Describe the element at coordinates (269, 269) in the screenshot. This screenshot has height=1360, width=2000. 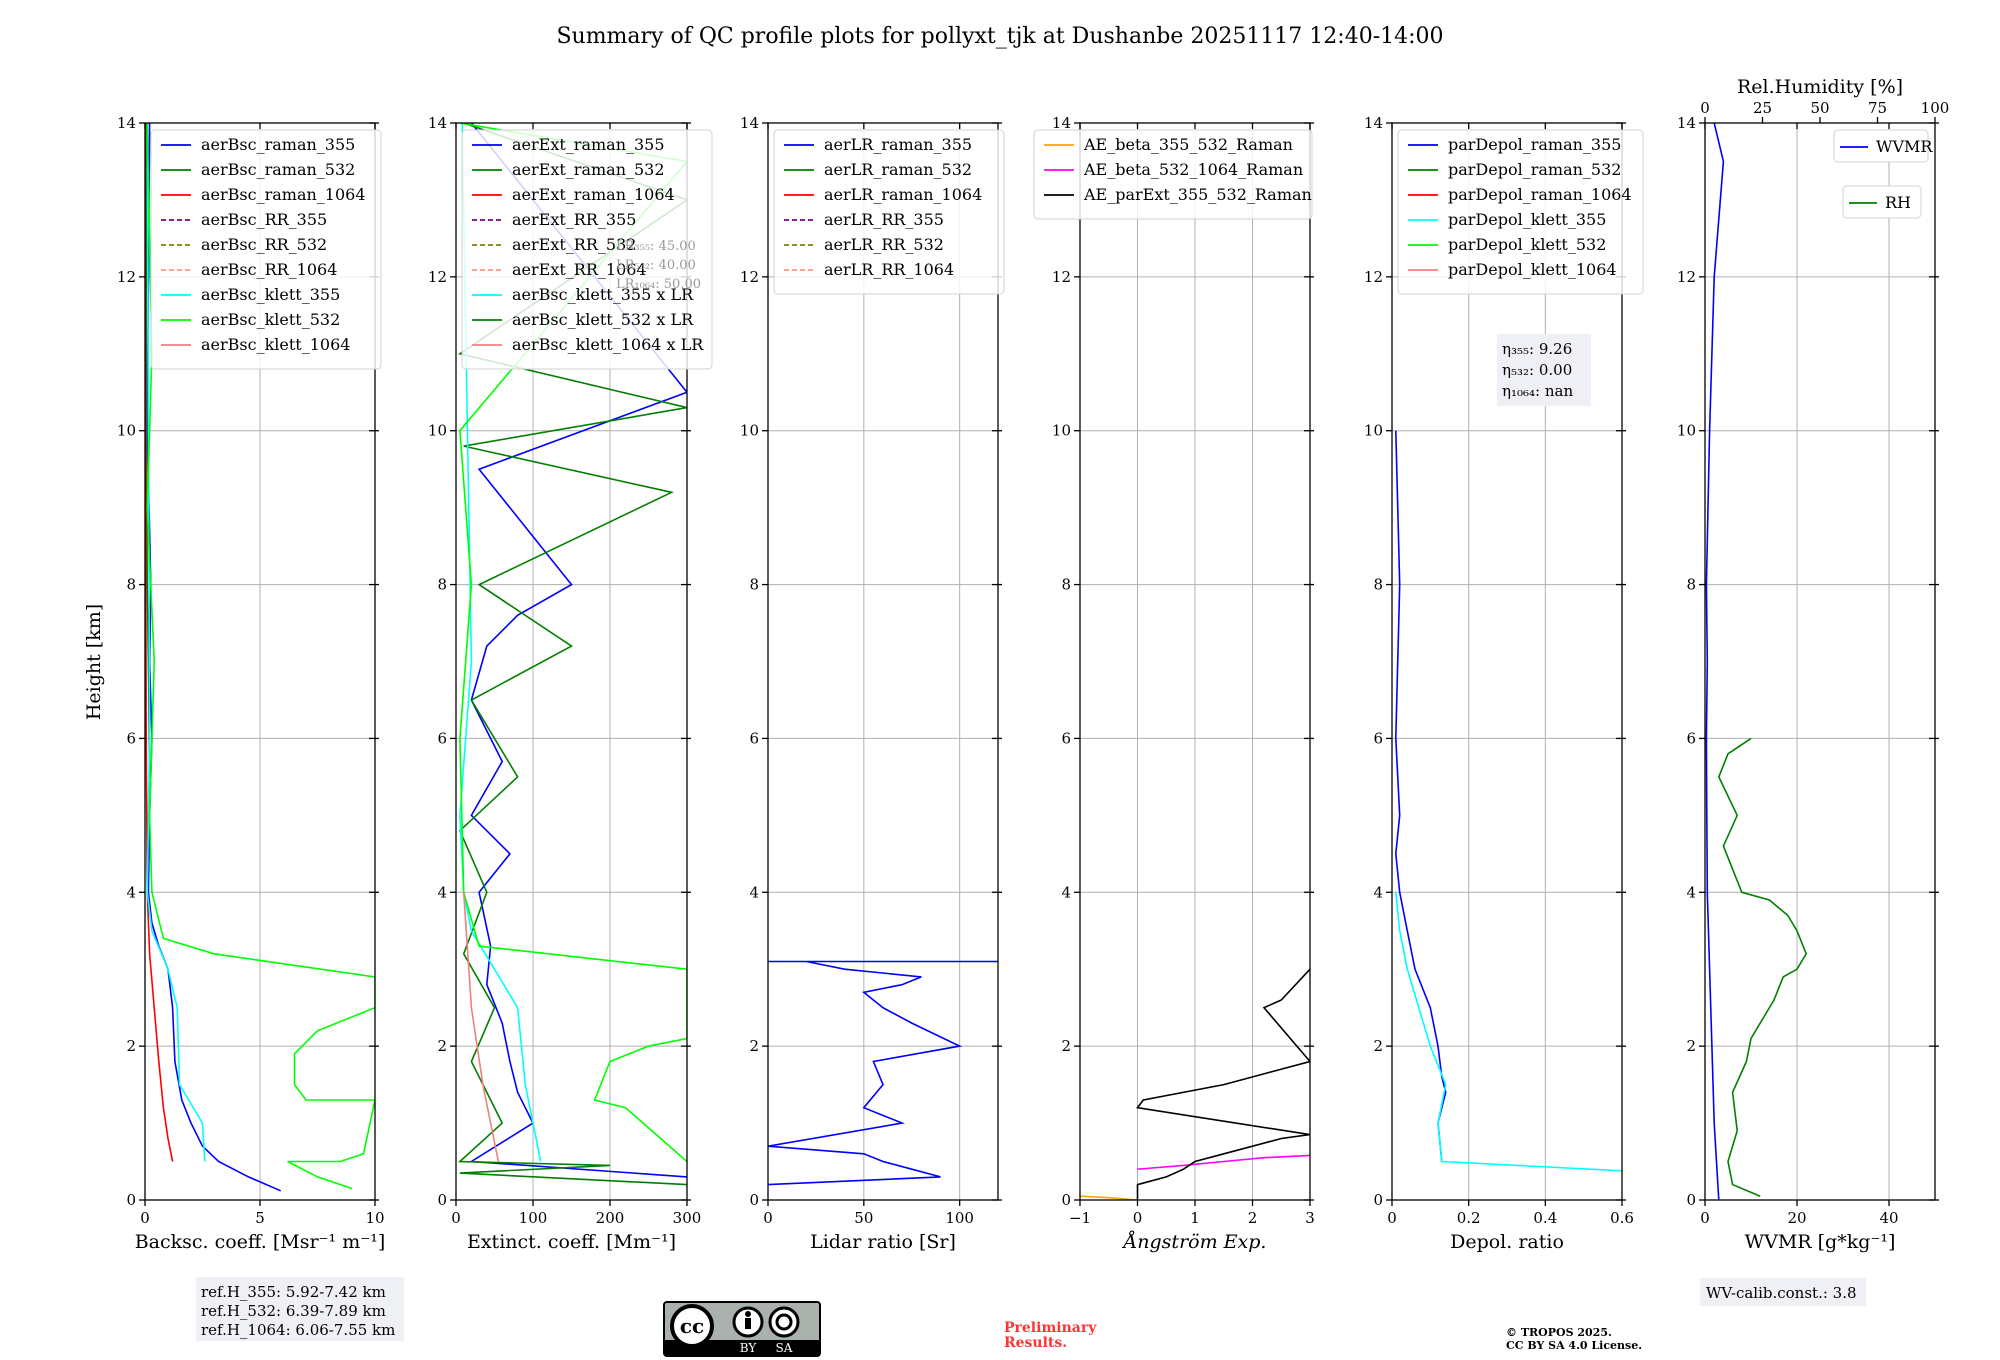
I see `legend-label: aerBsc_RR_1064` at that location.